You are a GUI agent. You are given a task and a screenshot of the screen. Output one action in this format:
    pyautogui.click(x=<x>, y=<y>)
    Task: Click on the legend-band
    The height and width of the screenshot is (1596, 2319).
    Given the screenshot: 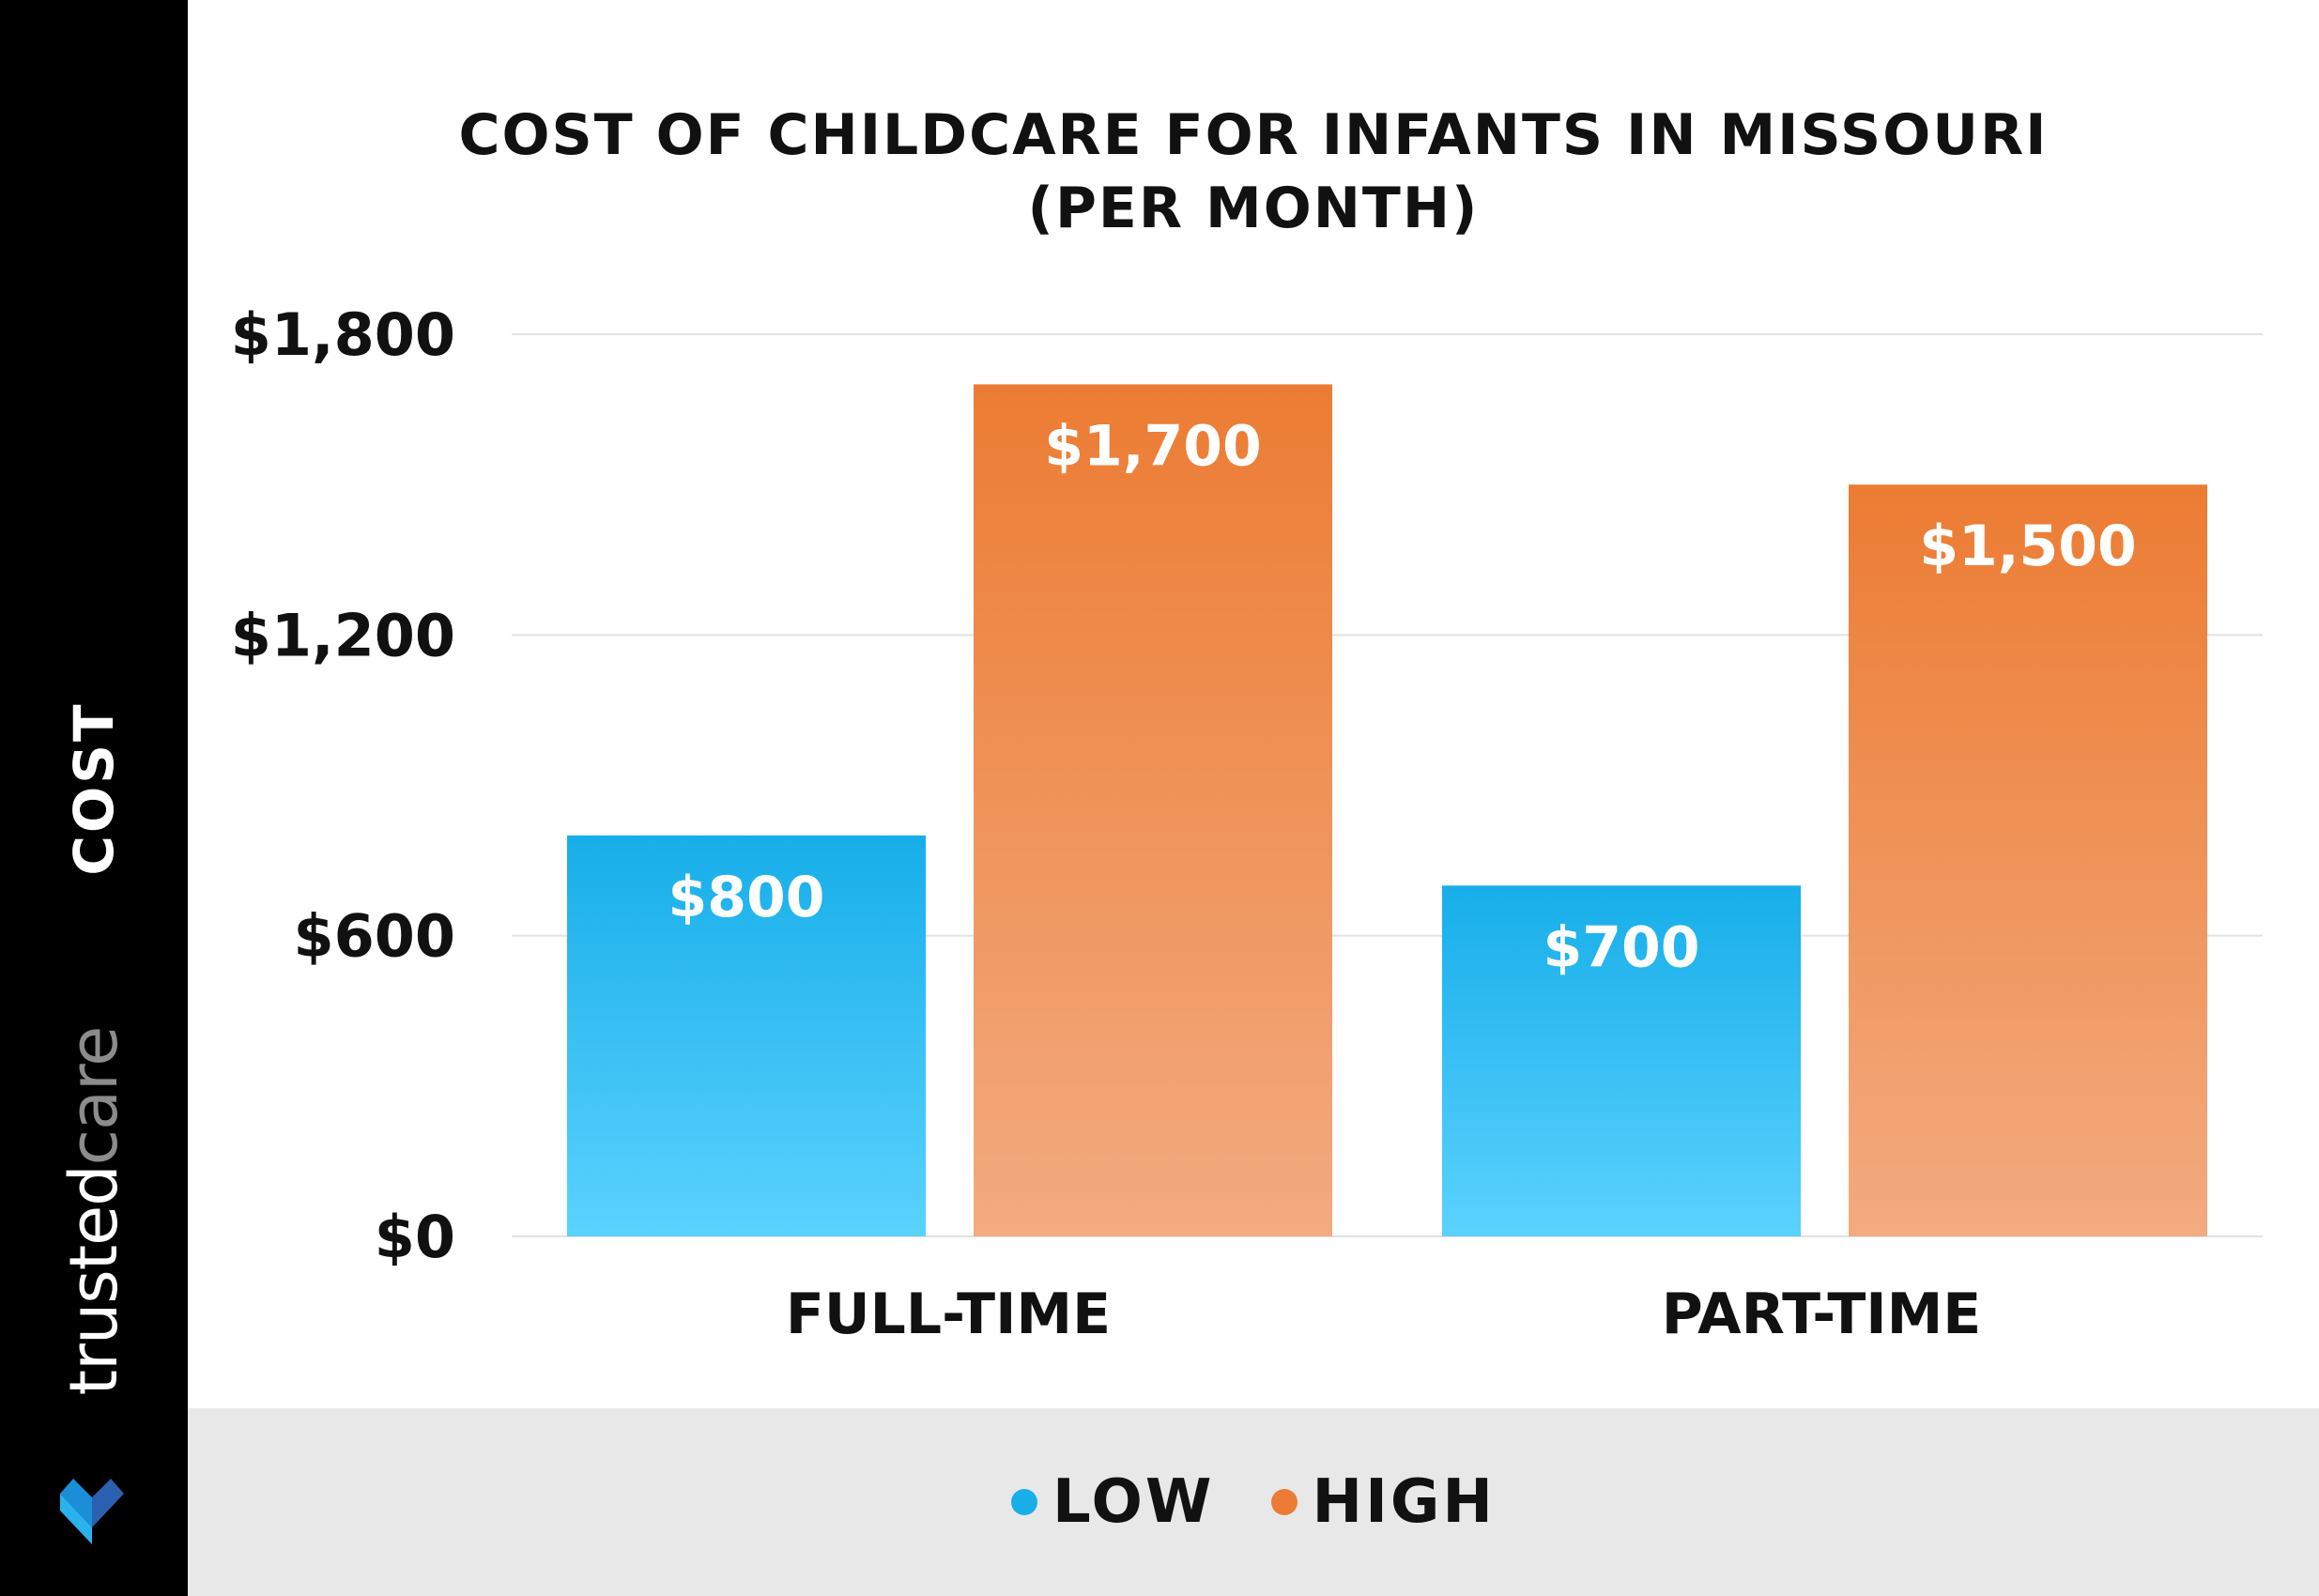 What is the action you would take?
    pyautogui.click(x=1253, y=1502)
    